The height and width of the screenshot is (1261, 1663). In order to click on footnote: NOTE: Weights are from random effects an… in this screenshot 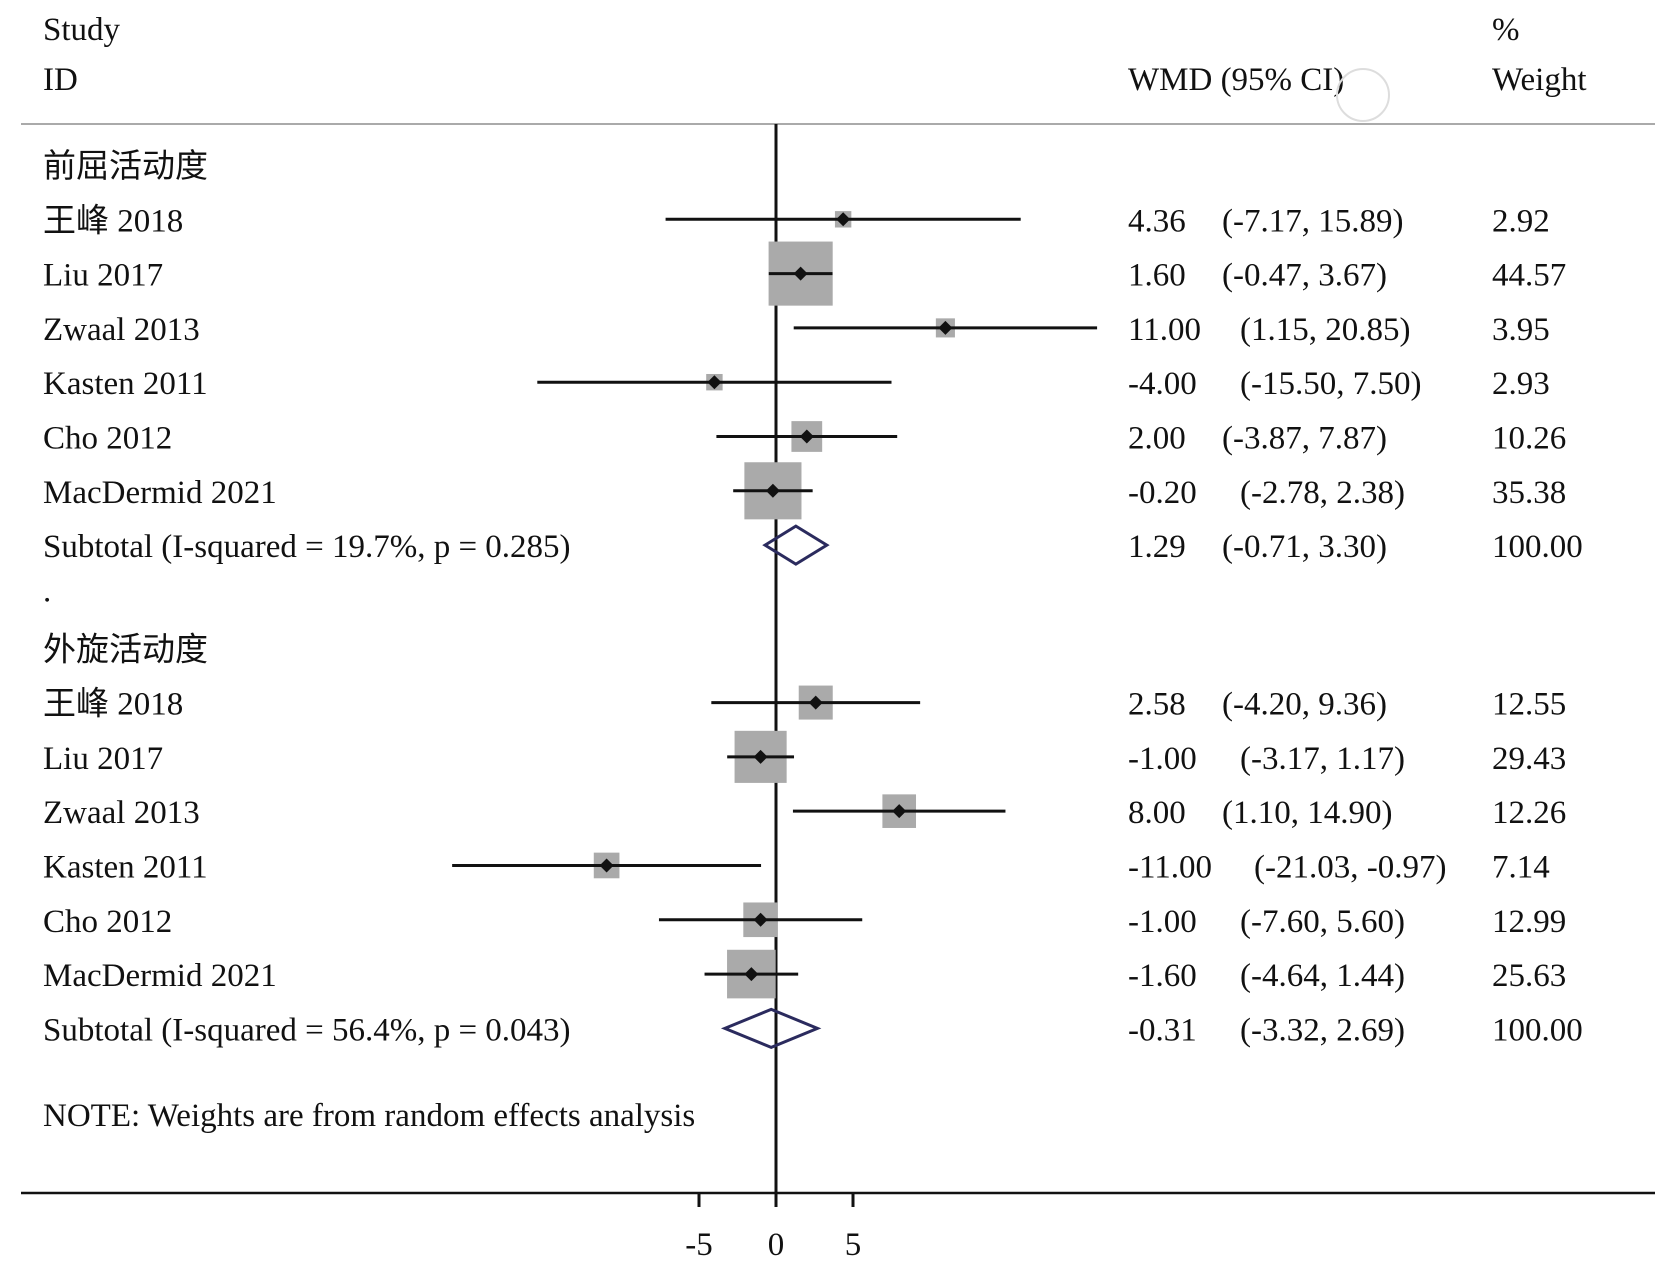, I will do `click(369, 1116)`.